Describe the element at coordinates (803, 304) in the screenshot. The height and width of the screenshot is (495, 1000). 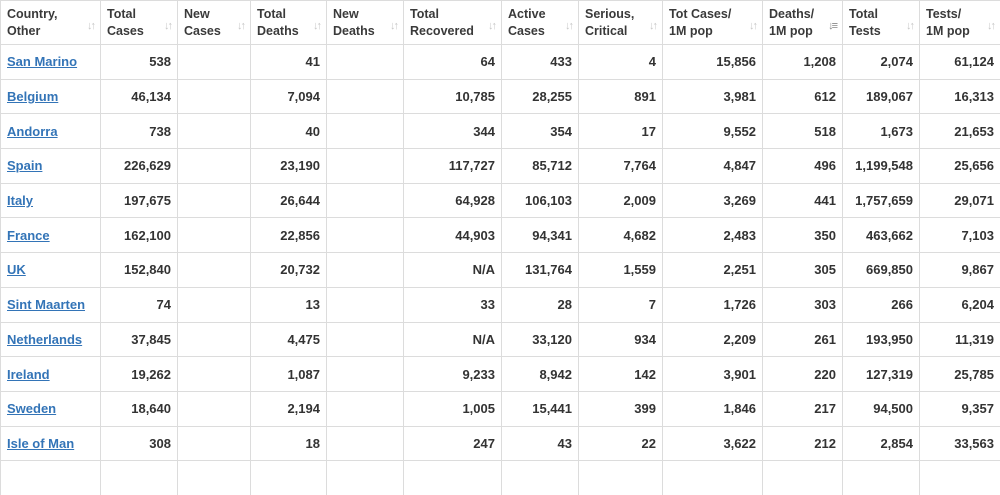
I see `cell-deaths-1m: 303` at that location.